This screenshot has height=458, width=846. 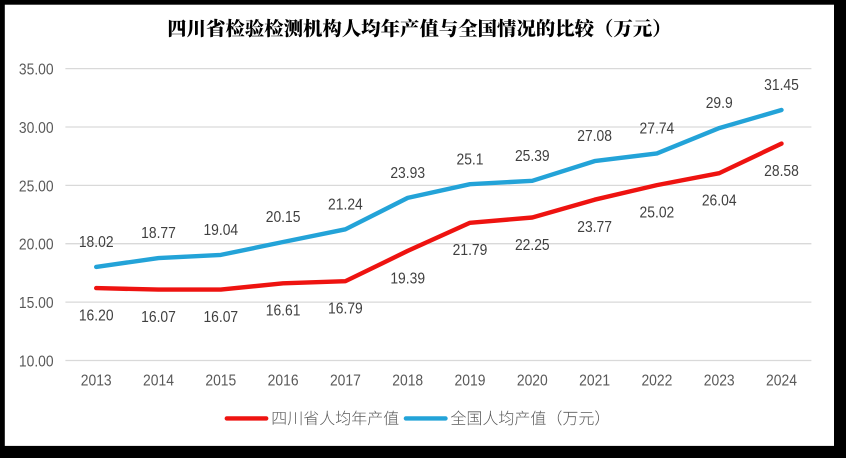 What do you see at coordinates (96, 381) in the screenshot?
I see `svg-text: 2013` at bounding box center [96, 381].